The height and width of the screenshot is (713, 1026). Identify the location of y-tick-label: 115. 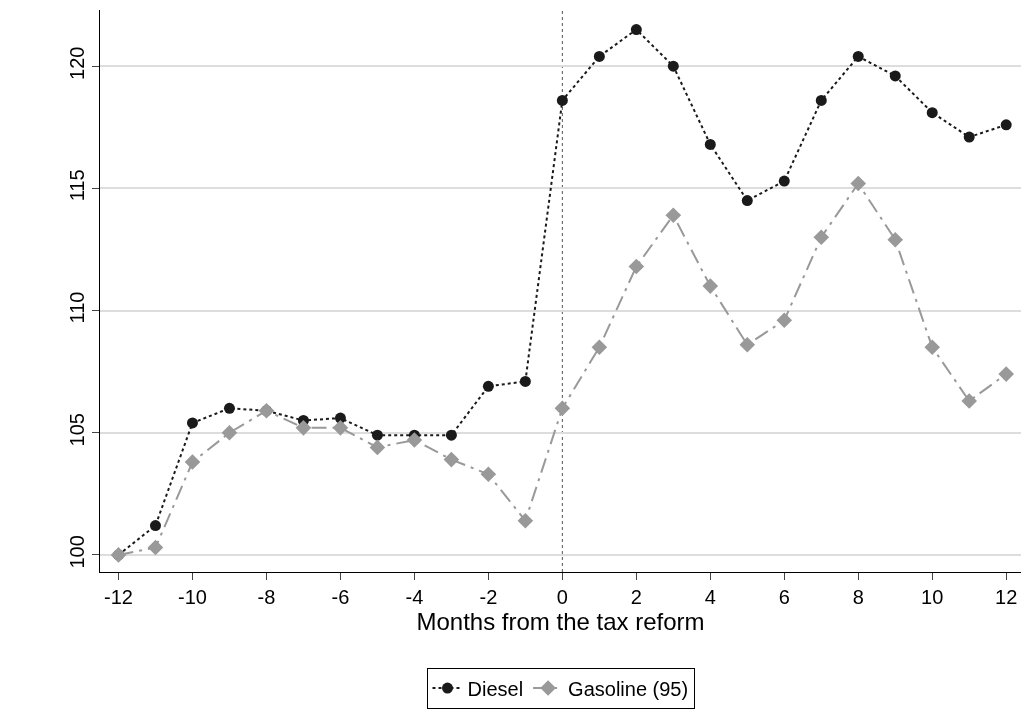
(77, 185).